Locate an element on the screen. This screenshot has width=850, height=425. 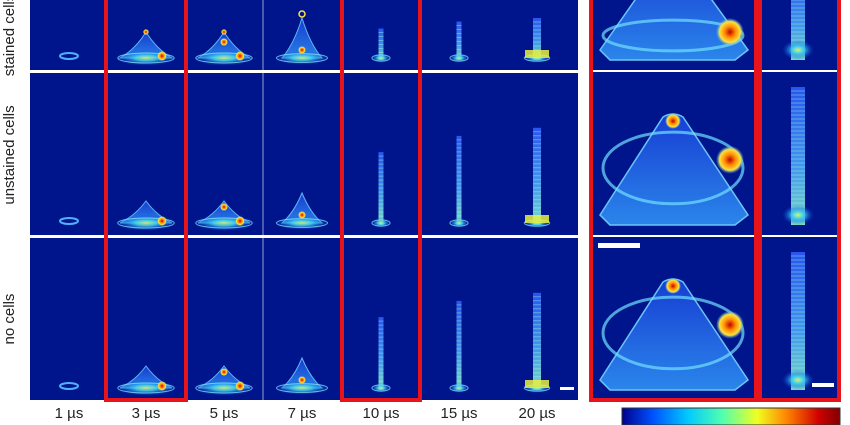
highlight-frame-3us is located at coordinates (146, 201).